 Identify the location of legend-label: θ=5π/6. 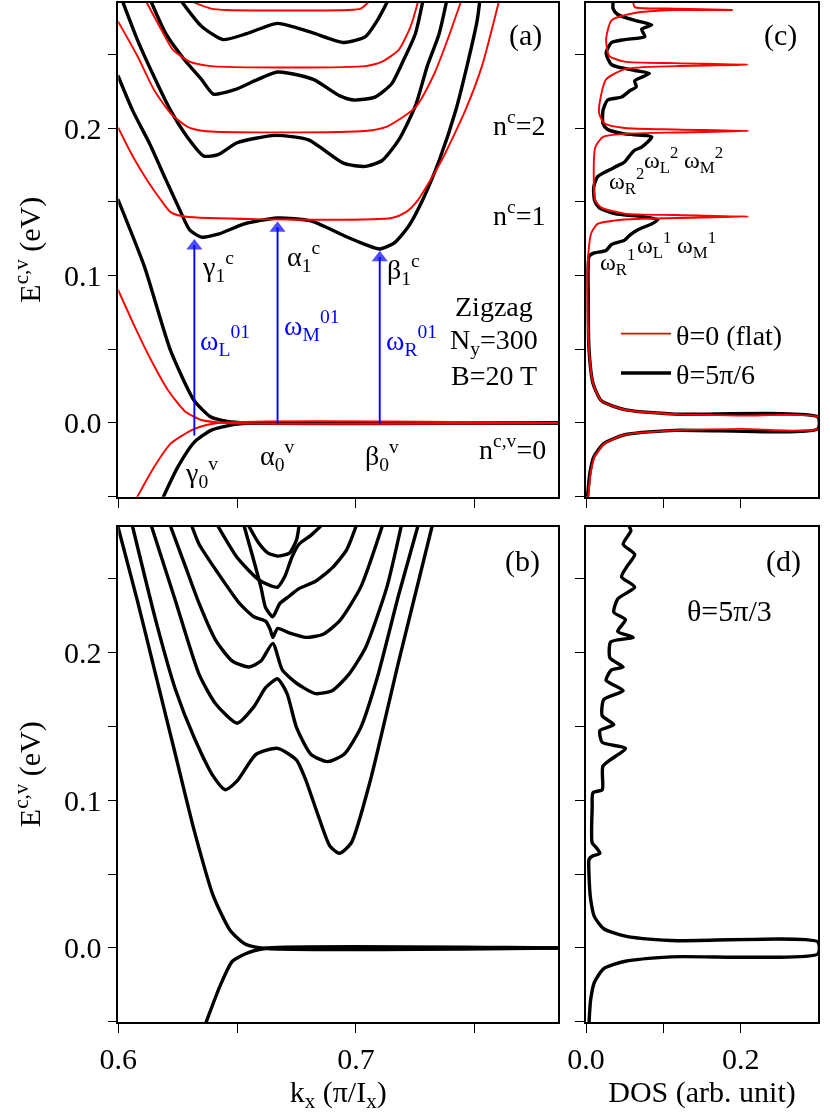
(716, 374).